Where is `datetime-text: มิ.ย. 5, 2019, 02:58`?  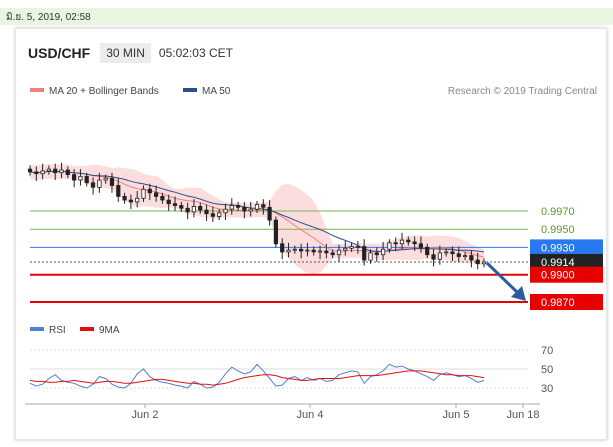 datetime-text: มิ.ย. 5, 2019, 02:58 is located at coordinates (48, 17).